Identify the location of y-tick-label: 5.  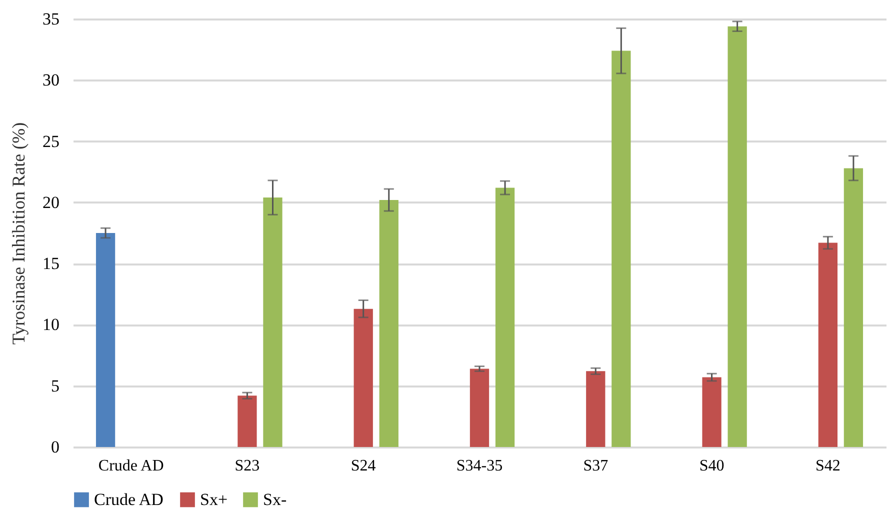
(55, 386).